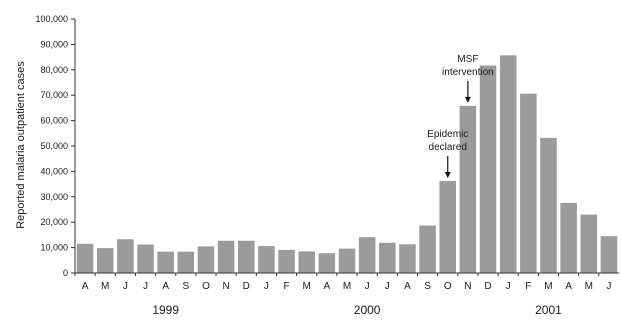 Image resolution: width=621 pixels, height=321 pixels. Describe the element at coordinates (21, 145) in the screenshot. I see `y-axis-label: Reported malaria outpatient cases` at that location.